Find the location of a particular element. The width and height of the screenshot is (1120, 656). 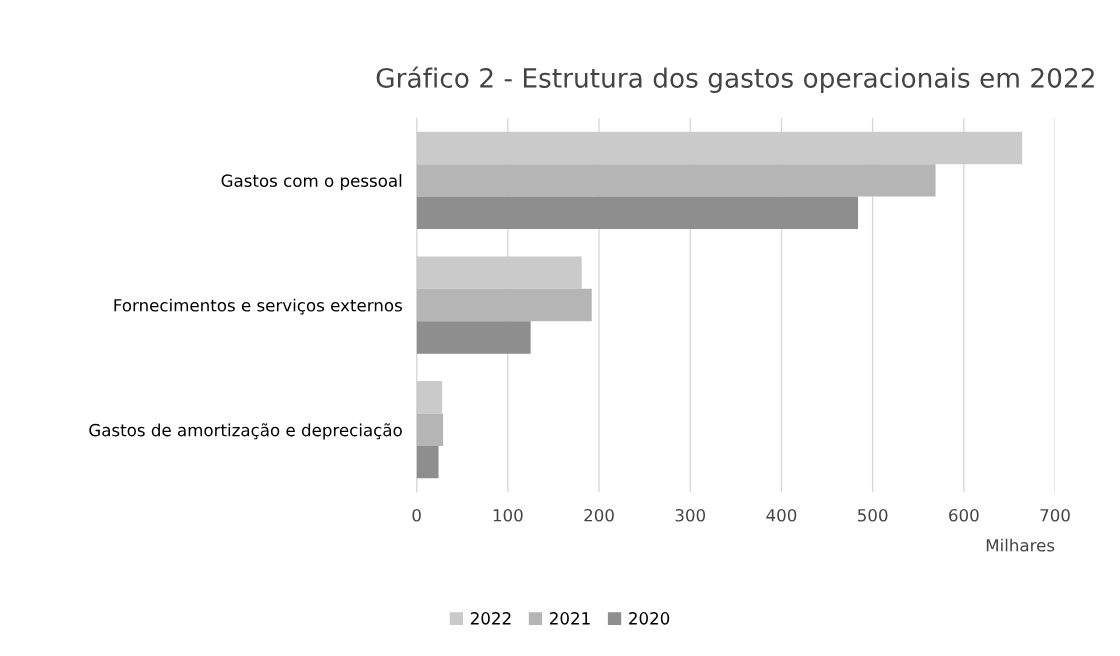

x-tick-label: 500 is located at coordinates (873, 515).